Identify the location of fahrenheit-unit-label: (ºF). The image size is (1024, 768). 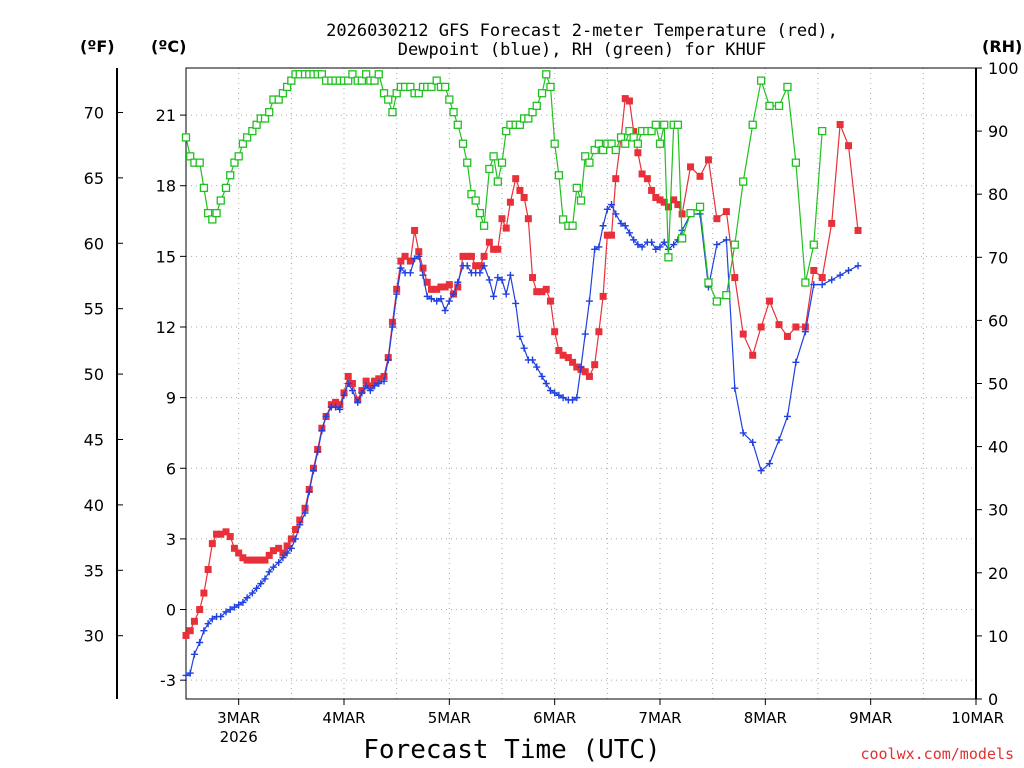
(97, 46).